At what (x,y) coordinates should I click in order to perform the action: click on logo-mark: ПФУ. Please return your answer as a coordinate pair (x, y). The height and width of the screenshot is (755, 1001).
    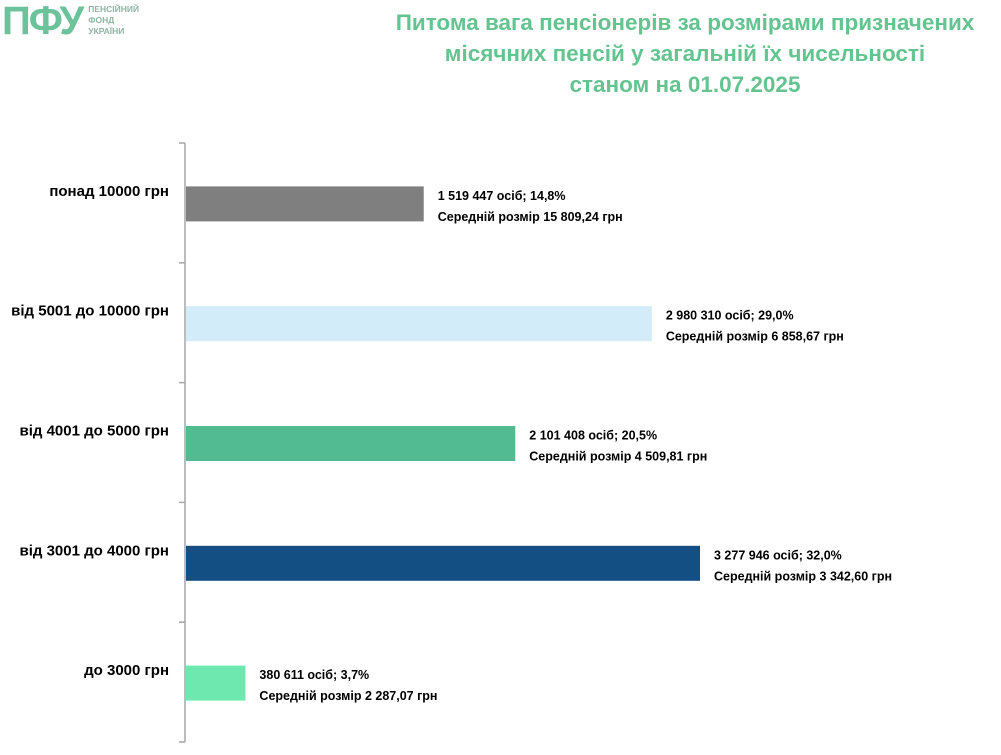
    Looking at the image, I should click on (43, 21).